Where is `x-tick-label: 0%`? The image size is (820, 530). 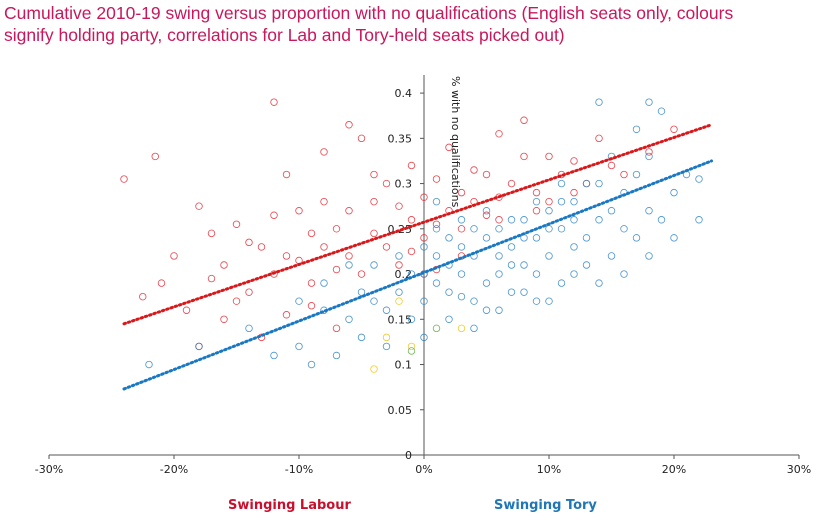 x-tick-label: 0% is located at coordinates (423, 469).